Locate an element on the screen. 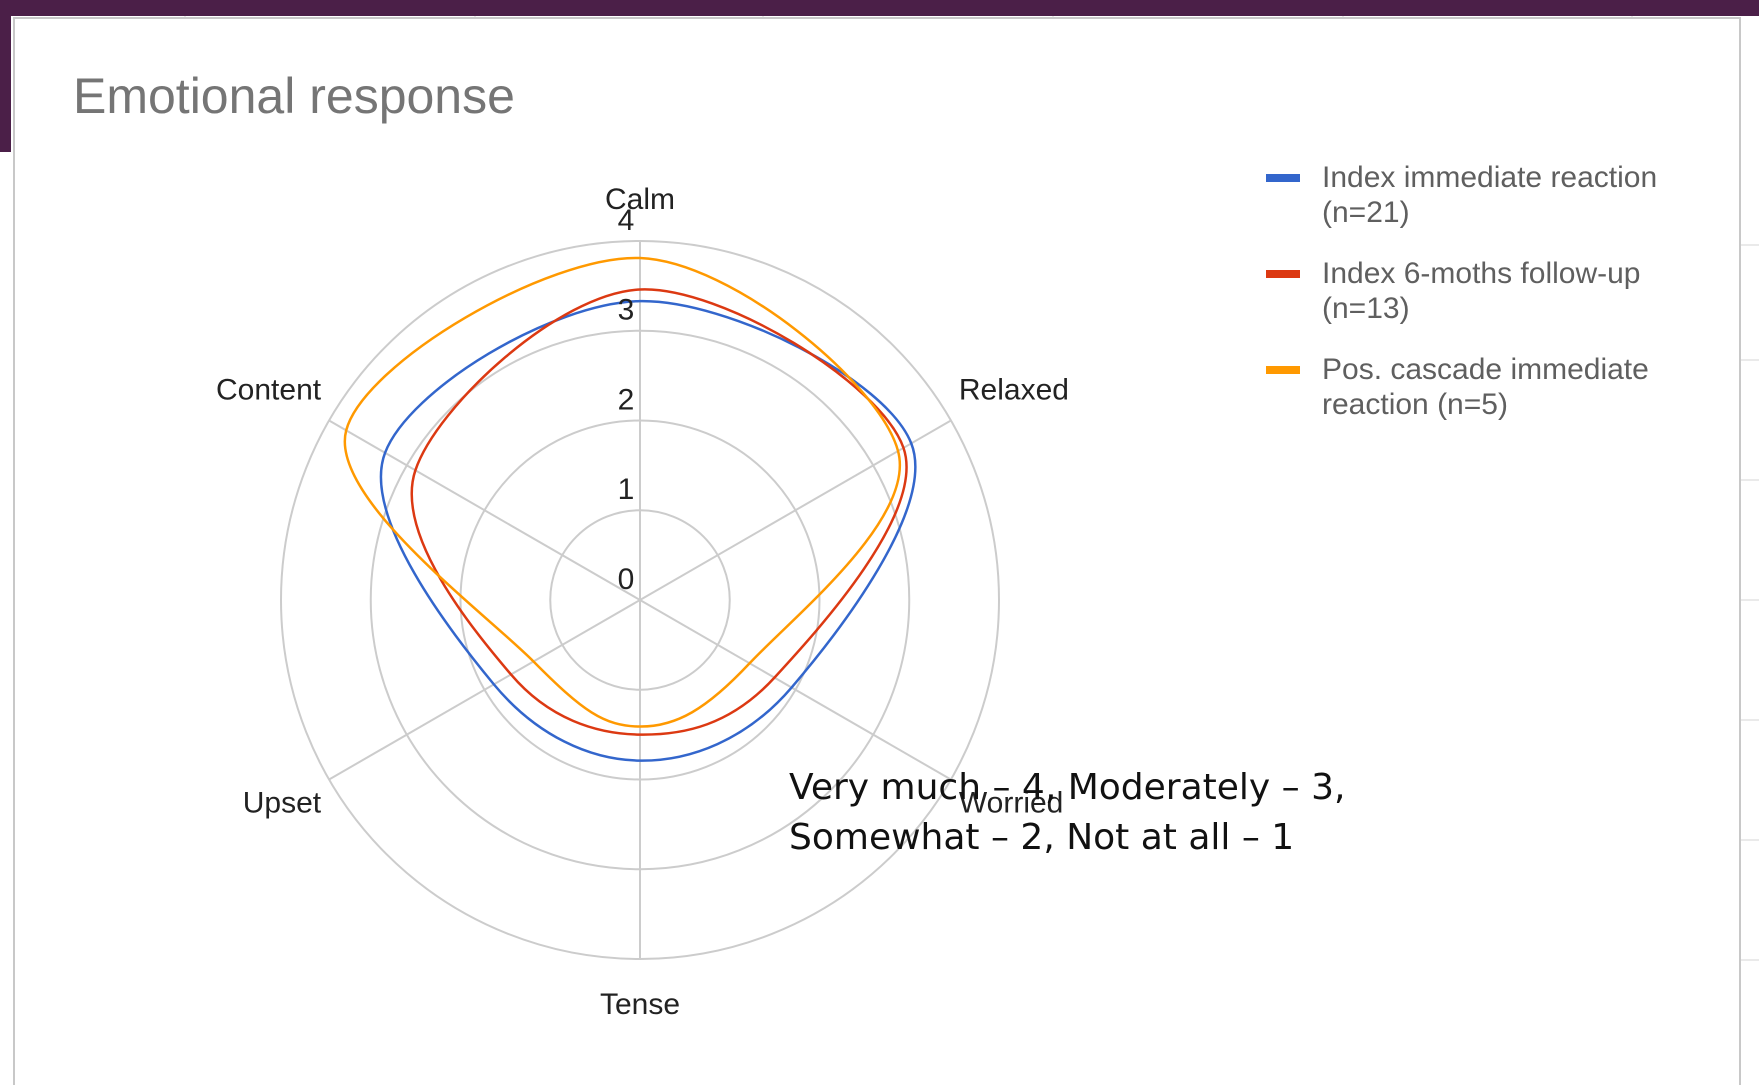 Image resolution: width=1759 pixels, height=1085 pixels. legend-label: Index immediate reaction (n=21) is located at coordinates (1490, 195).